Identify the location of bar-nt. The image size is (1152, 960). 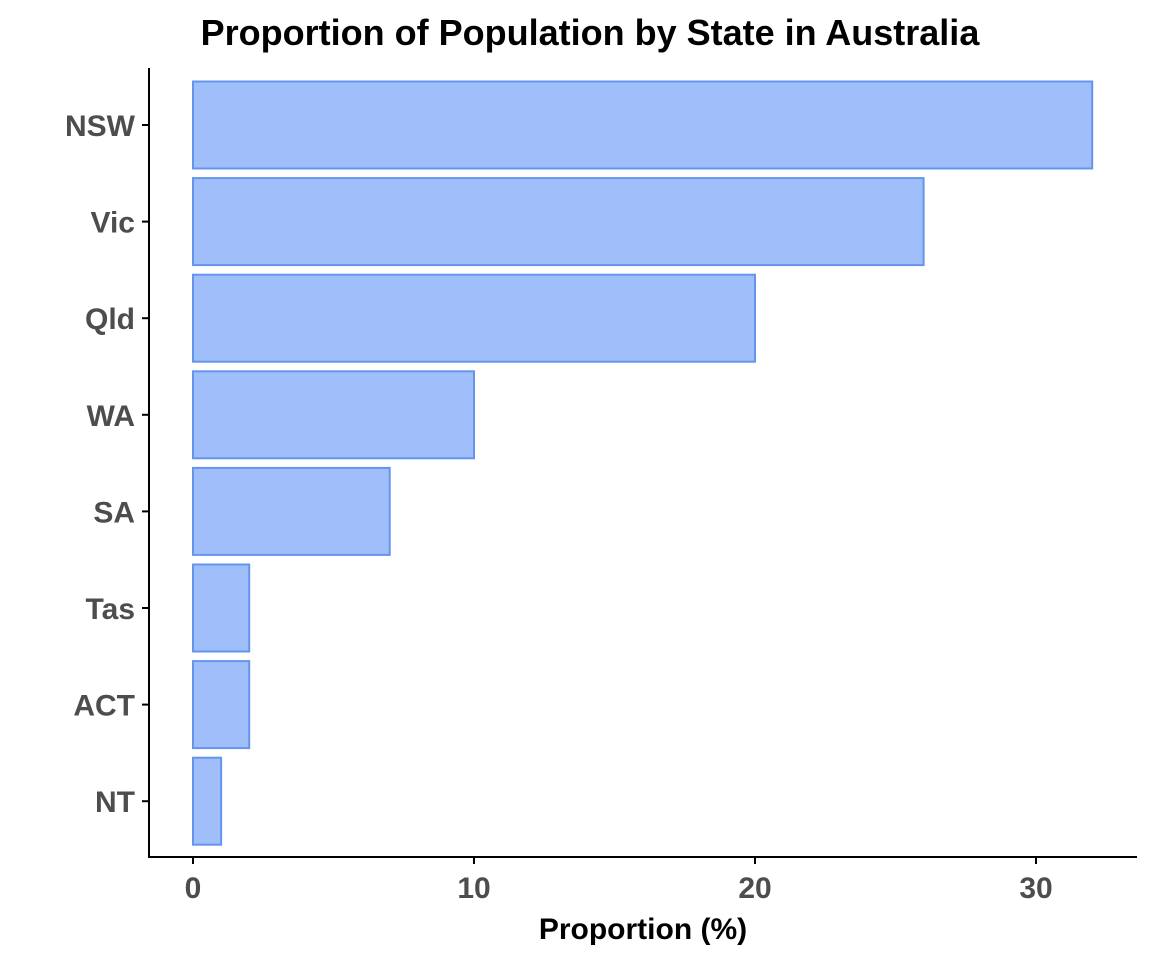
(207, 801).